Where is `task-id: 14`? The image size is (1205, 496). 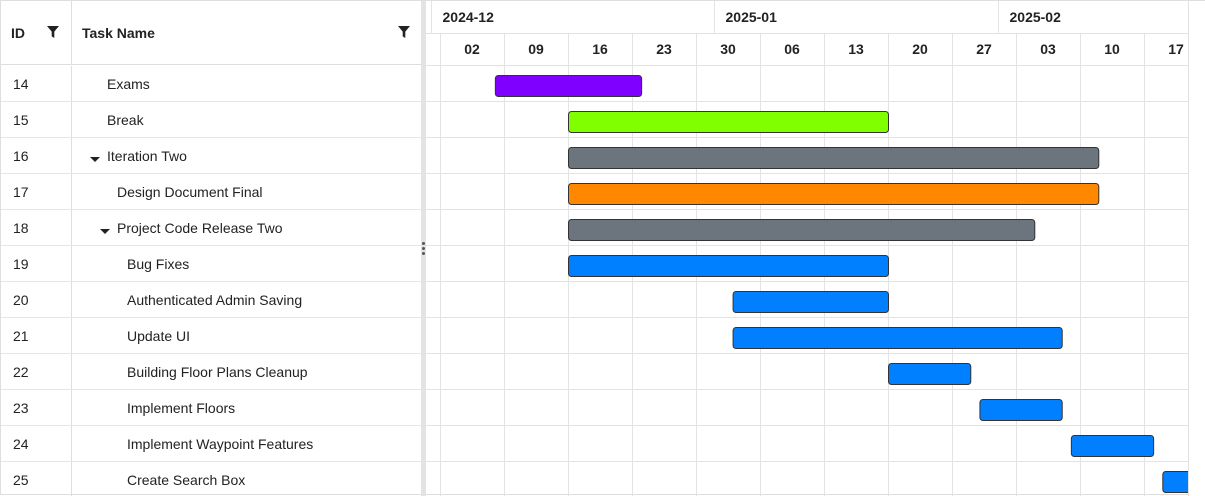 task-id: 14 is located at coordinates (36, 83).